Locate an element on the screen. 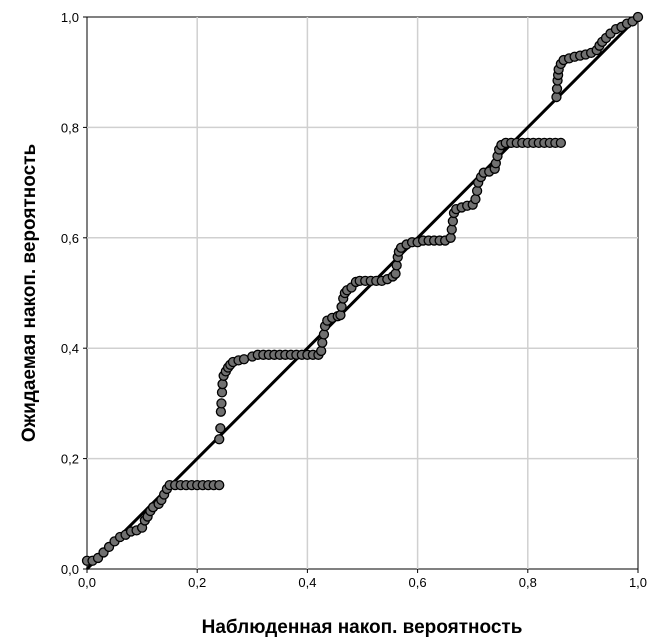 The height and width of the screenshot is (641, 654). x-tick-label: 1,0 is located at coordinates (638, 582).